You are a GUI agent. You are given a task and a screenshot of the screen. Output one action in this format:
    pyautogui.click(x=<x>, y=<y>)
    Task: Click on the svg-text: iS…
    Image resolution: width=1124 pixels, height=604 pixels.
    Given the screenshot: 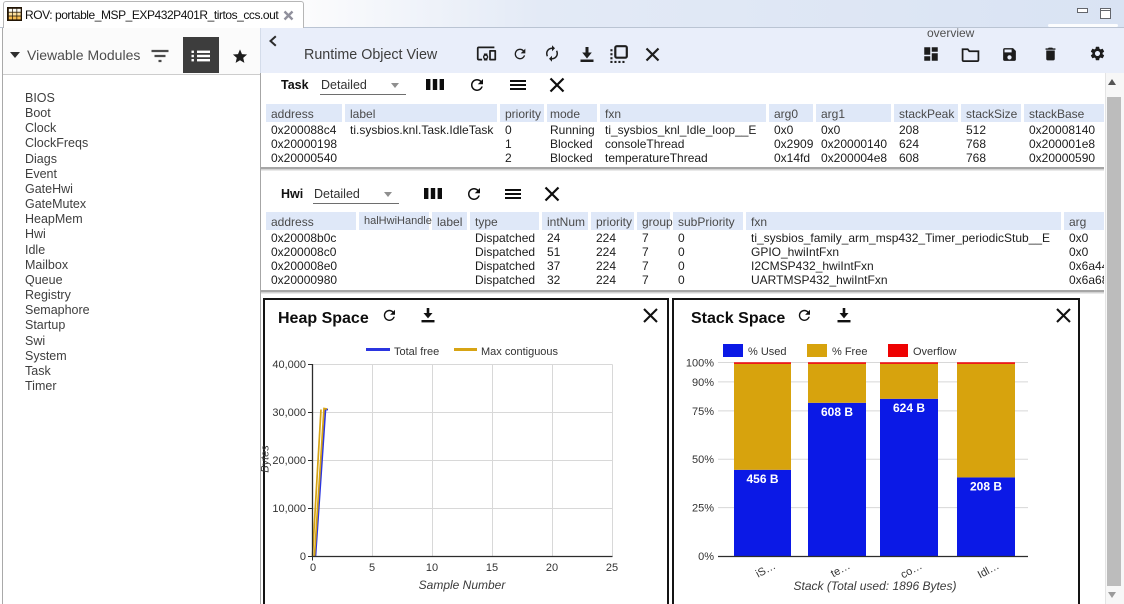 What is the action you would take?
    pyautogui.click(x=766, y=570)
    